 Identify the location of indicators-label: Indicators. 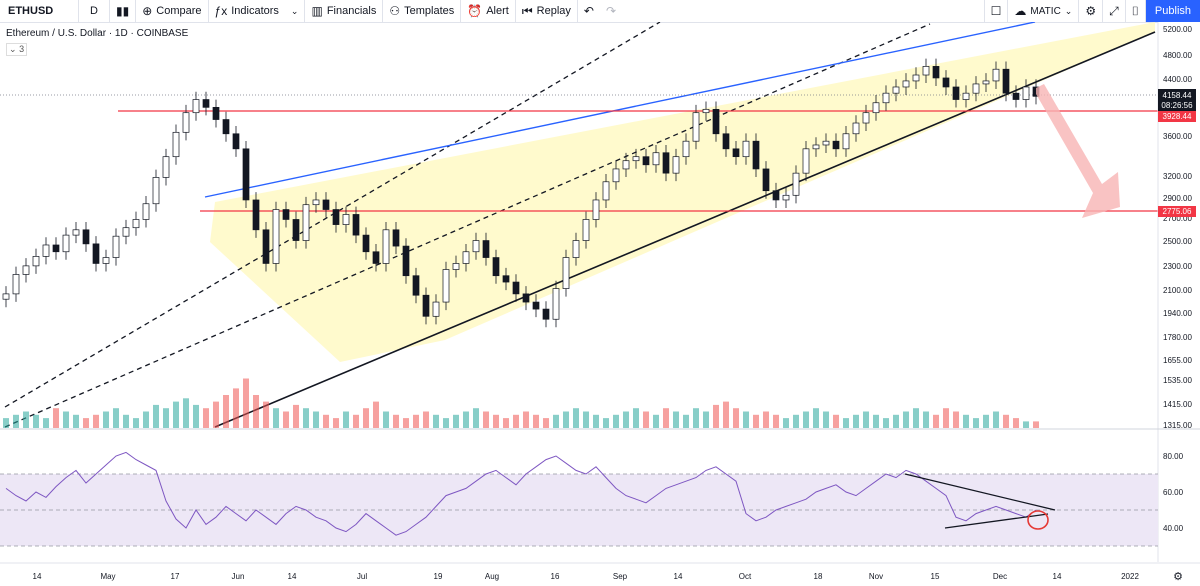
(255, 11).